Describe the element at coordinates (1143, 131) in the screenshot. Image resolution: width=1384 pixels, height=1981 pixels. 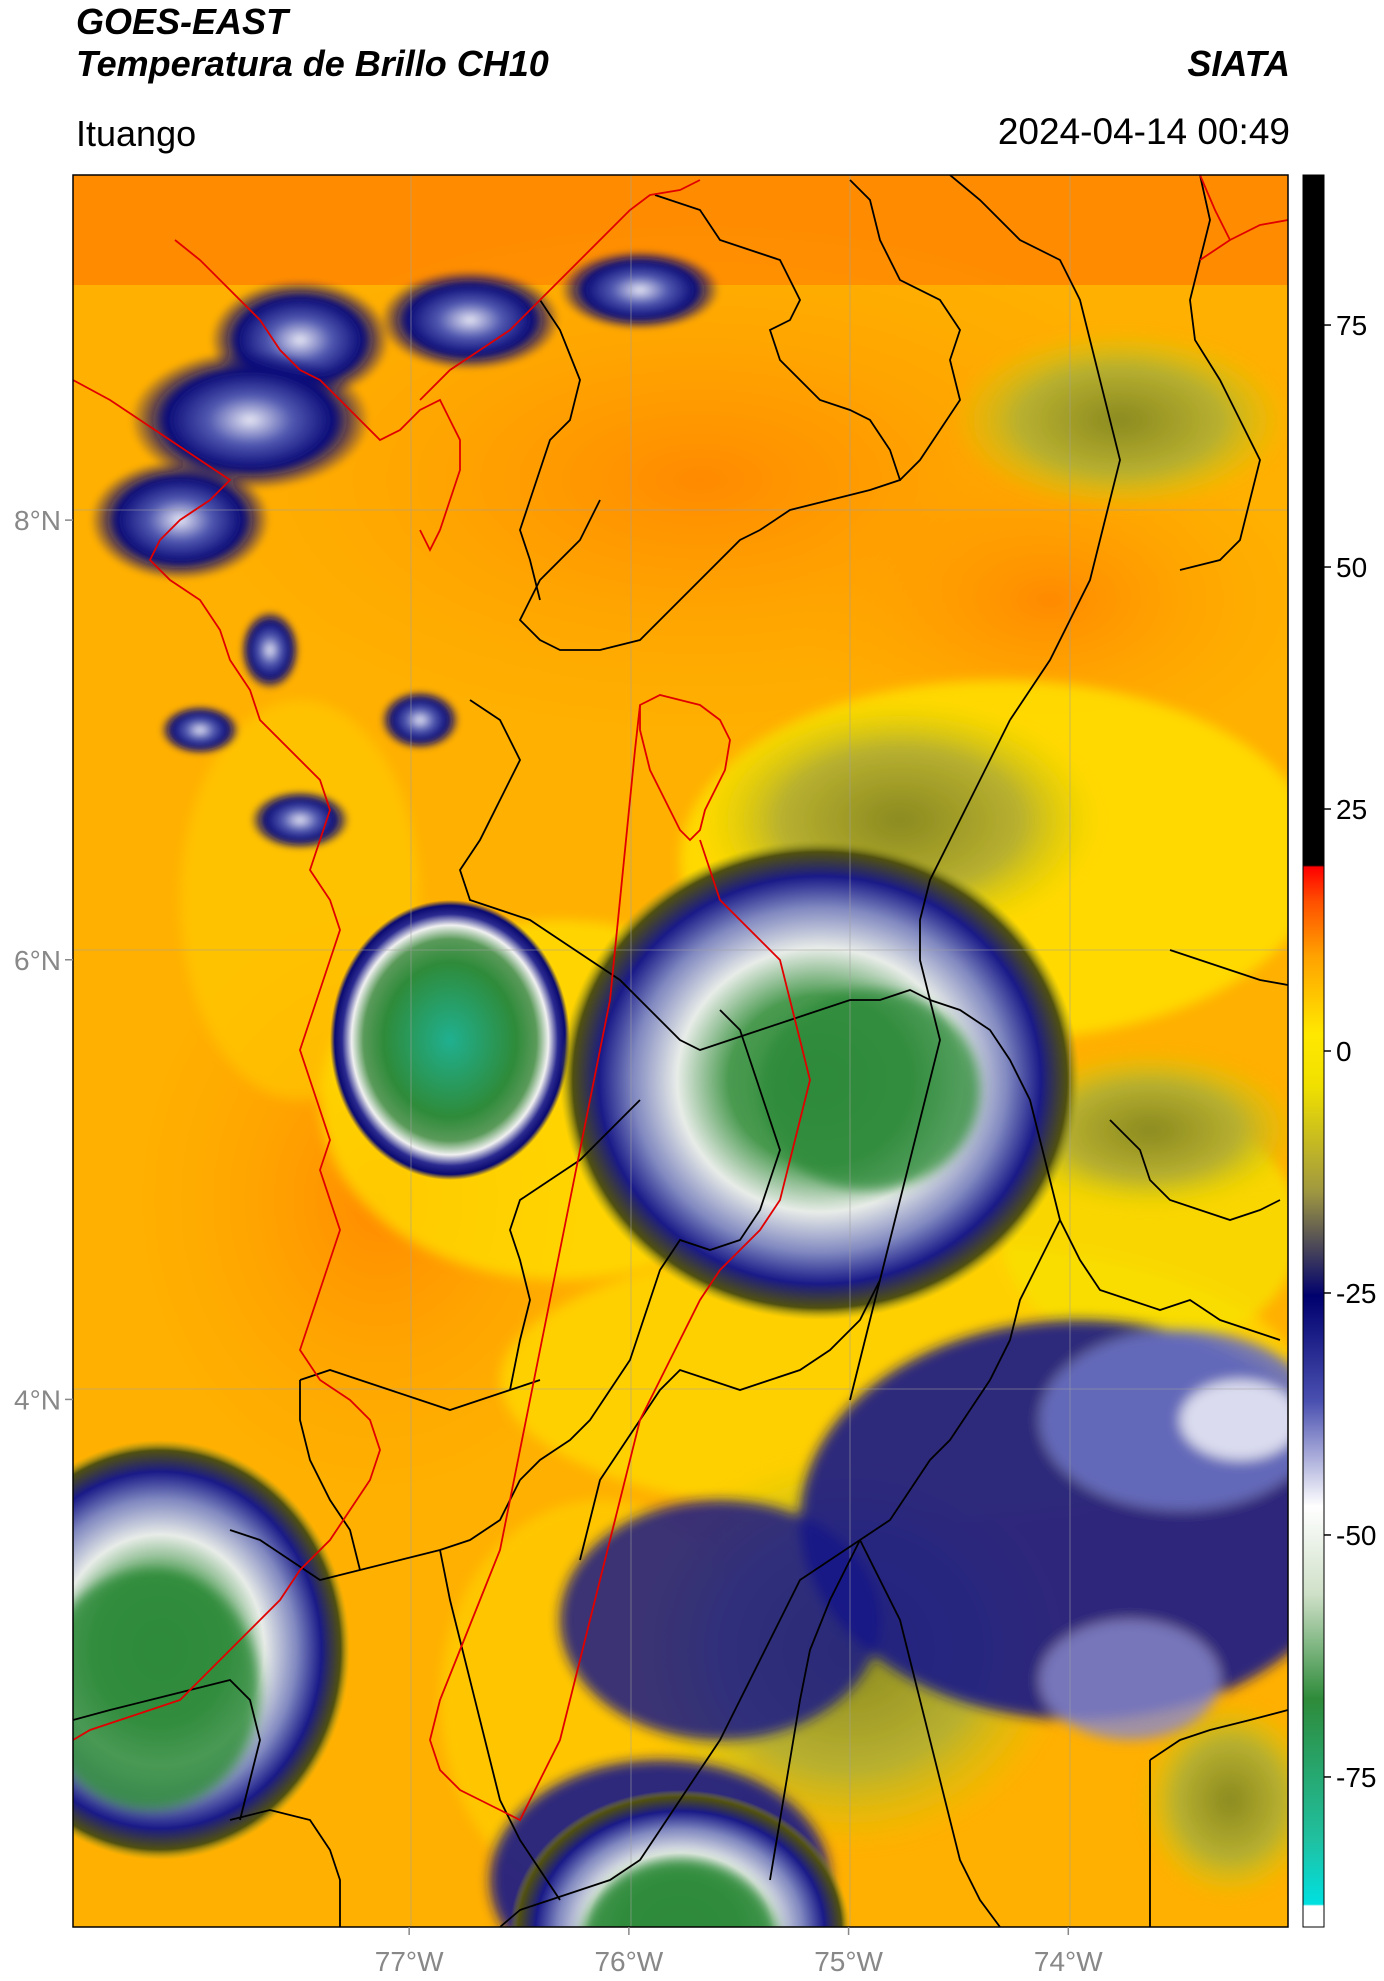
I see `timestamp-label: 2024-04-14 00:49` at that location.